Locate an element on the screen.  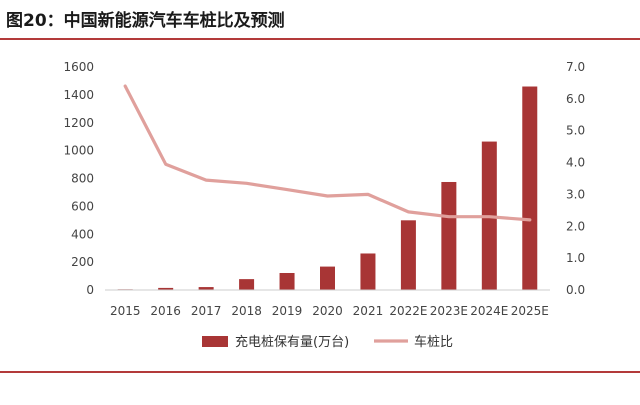
right-tick-label: 2.0 is located at coordinates (575, 226).